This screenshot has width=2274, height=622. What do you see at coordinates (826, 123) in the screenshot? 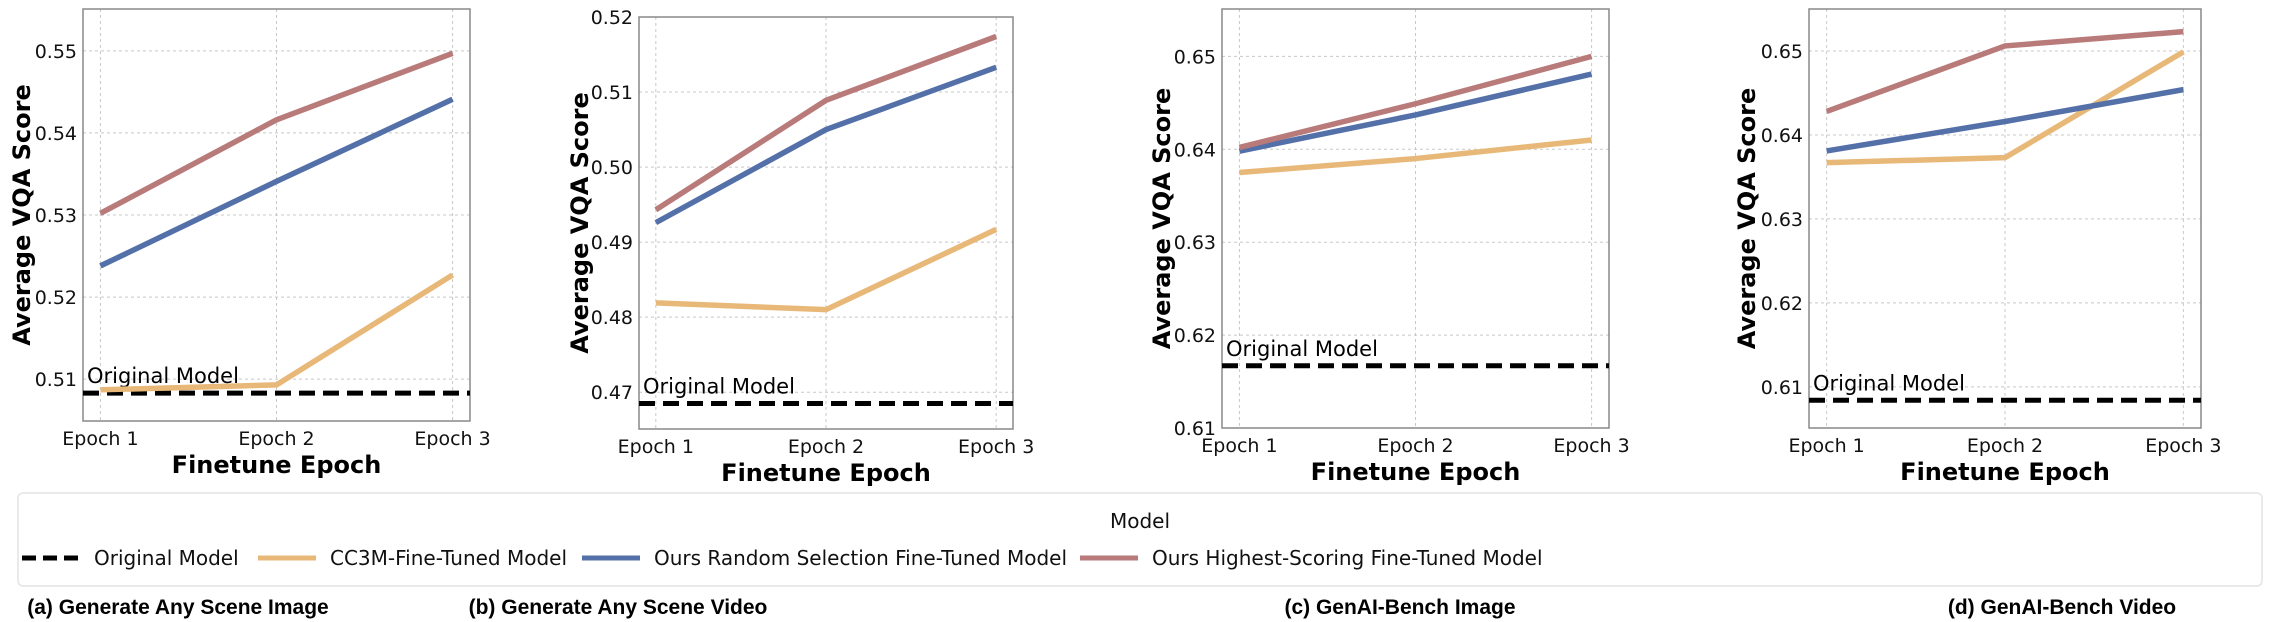
I see `series-line-ours-highest-scoring-fine-tuned-model` at bounding box center [826, 123].